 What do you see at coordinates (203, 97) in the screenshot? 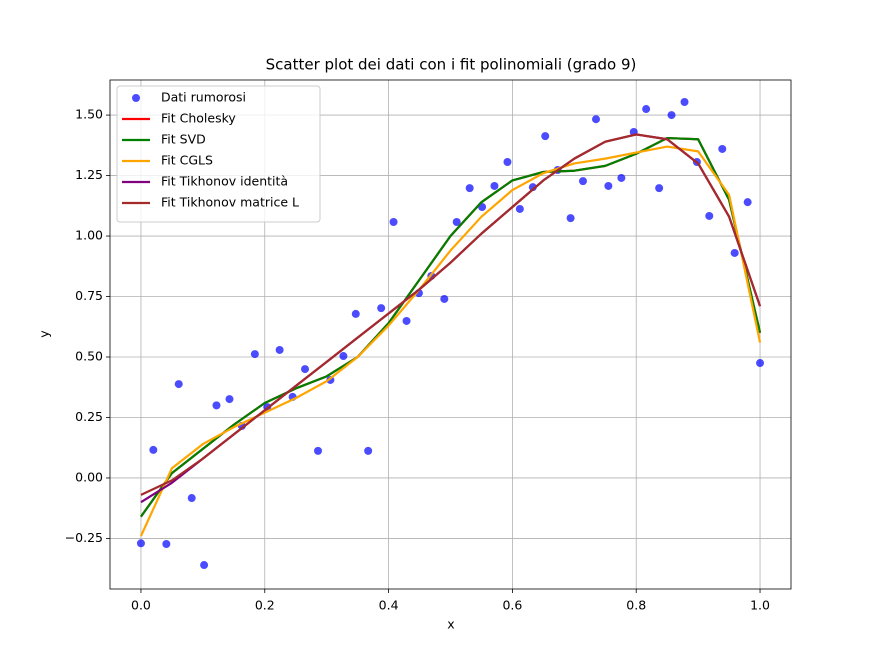
I see `legend-label: Dati rumorosi` at bounding box center [203, 97].